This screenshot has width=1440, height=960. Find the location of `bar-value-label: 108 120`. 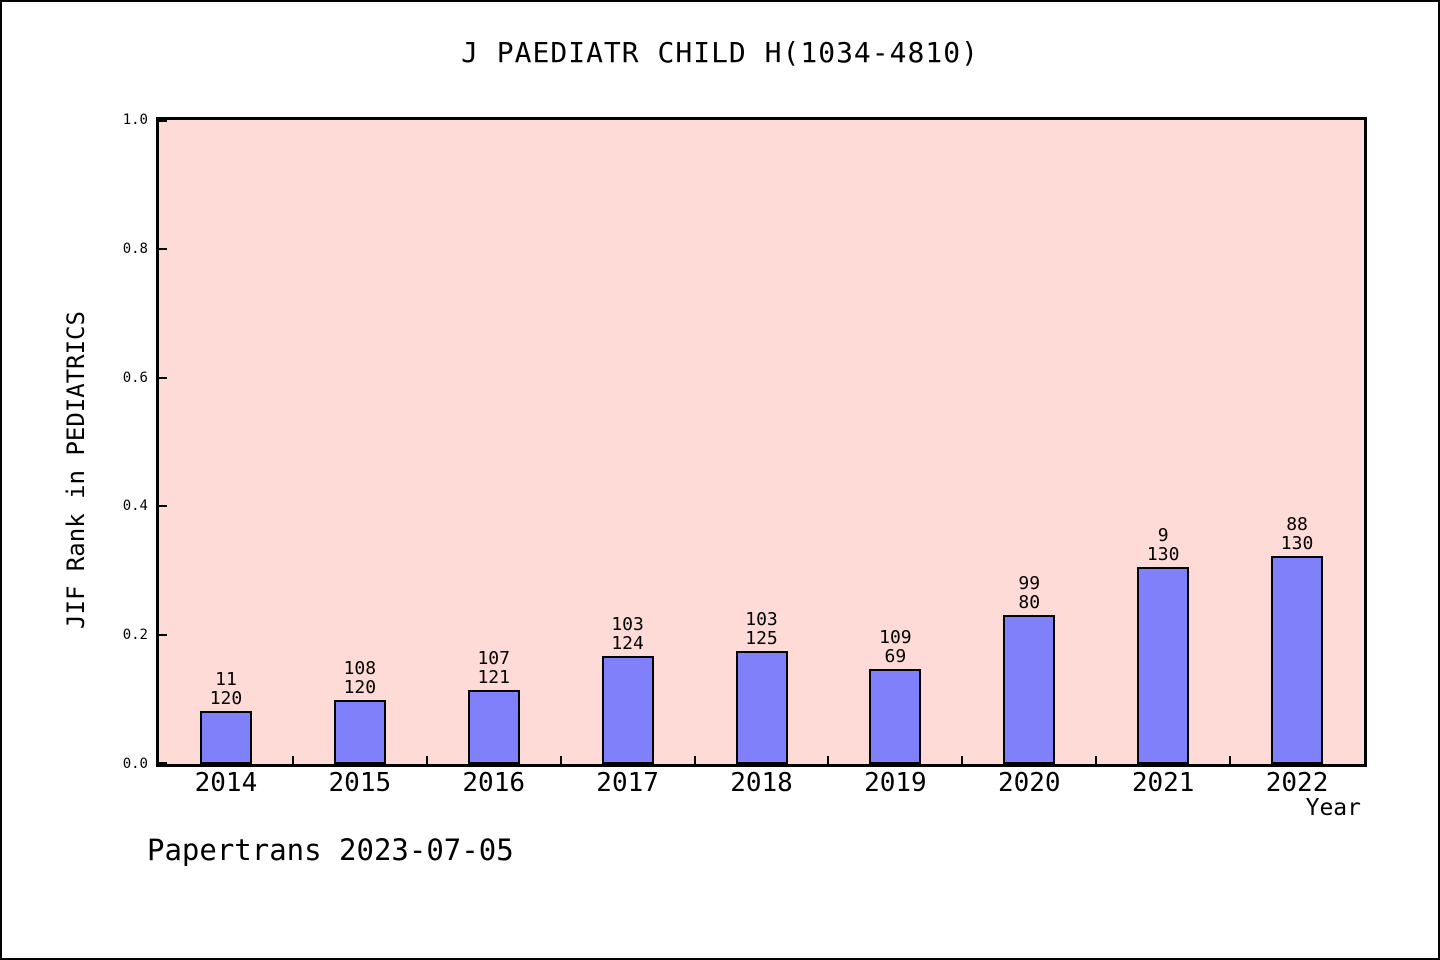

bar-value-label: 108 120 is located at coordinates (360, 678).